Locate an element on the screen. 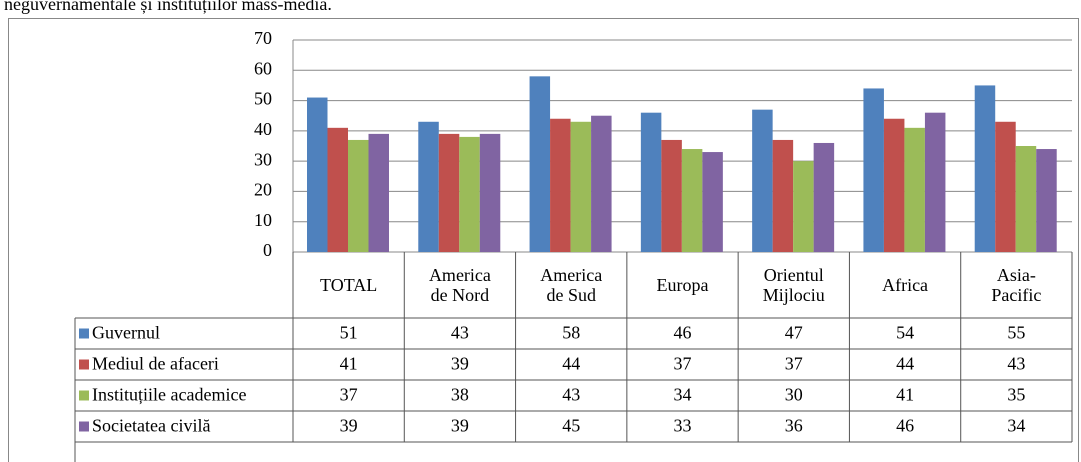  table-value: 33 is located at coordinates (683, 426).